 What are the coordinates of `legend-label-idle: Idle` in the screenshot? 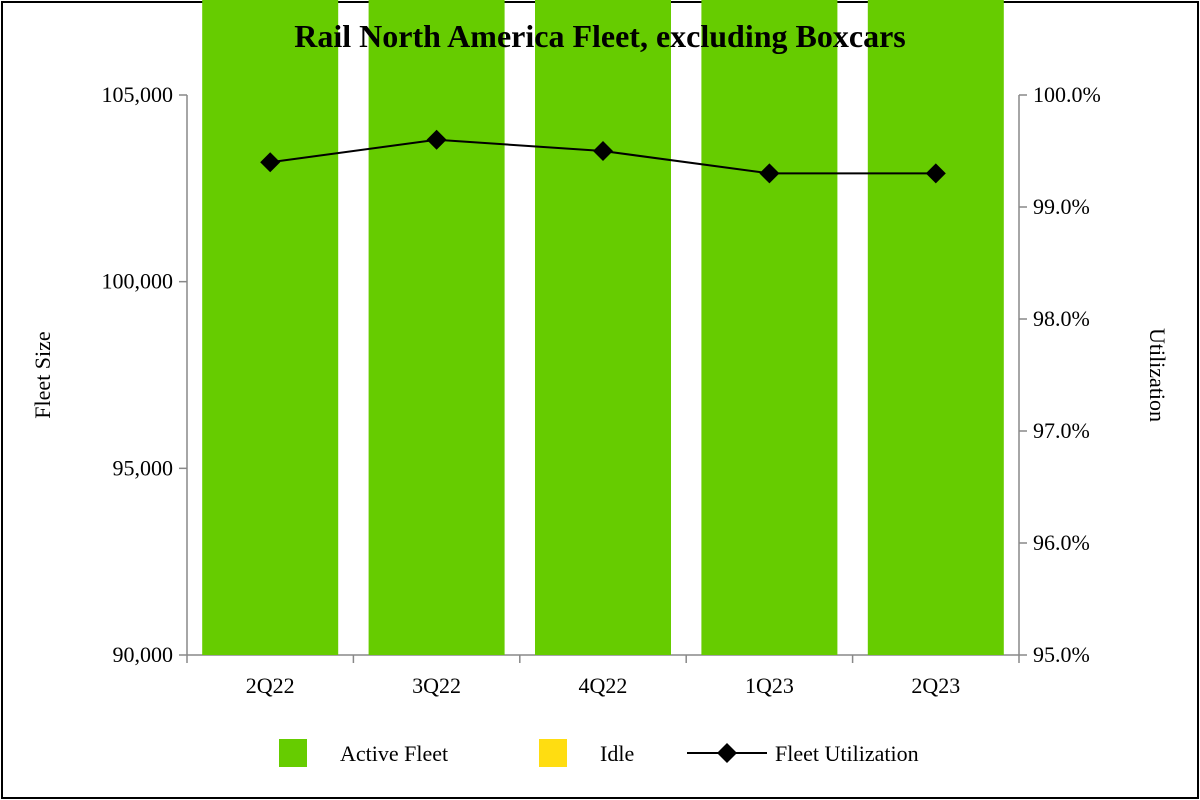 It's located at (617, 753).